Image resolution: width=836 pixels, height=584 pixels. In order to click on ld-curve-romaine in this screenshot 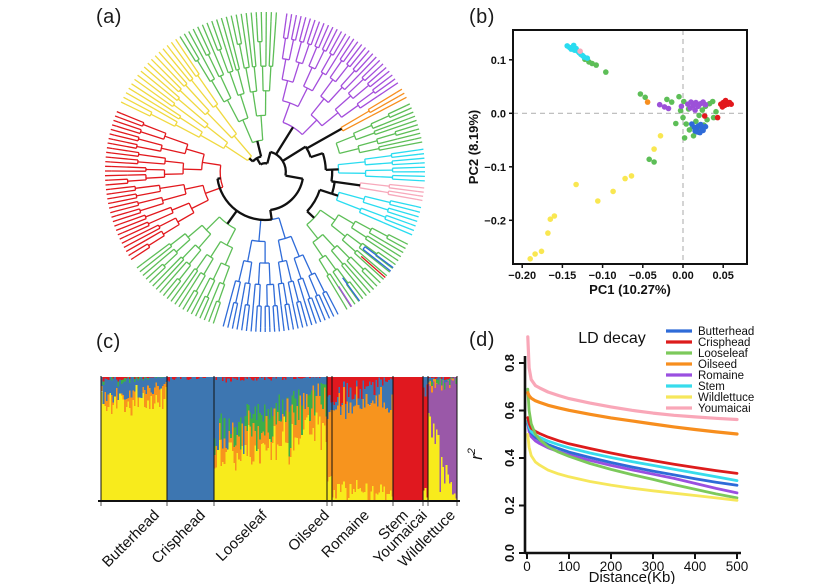, I will do `click(632, 458)`.